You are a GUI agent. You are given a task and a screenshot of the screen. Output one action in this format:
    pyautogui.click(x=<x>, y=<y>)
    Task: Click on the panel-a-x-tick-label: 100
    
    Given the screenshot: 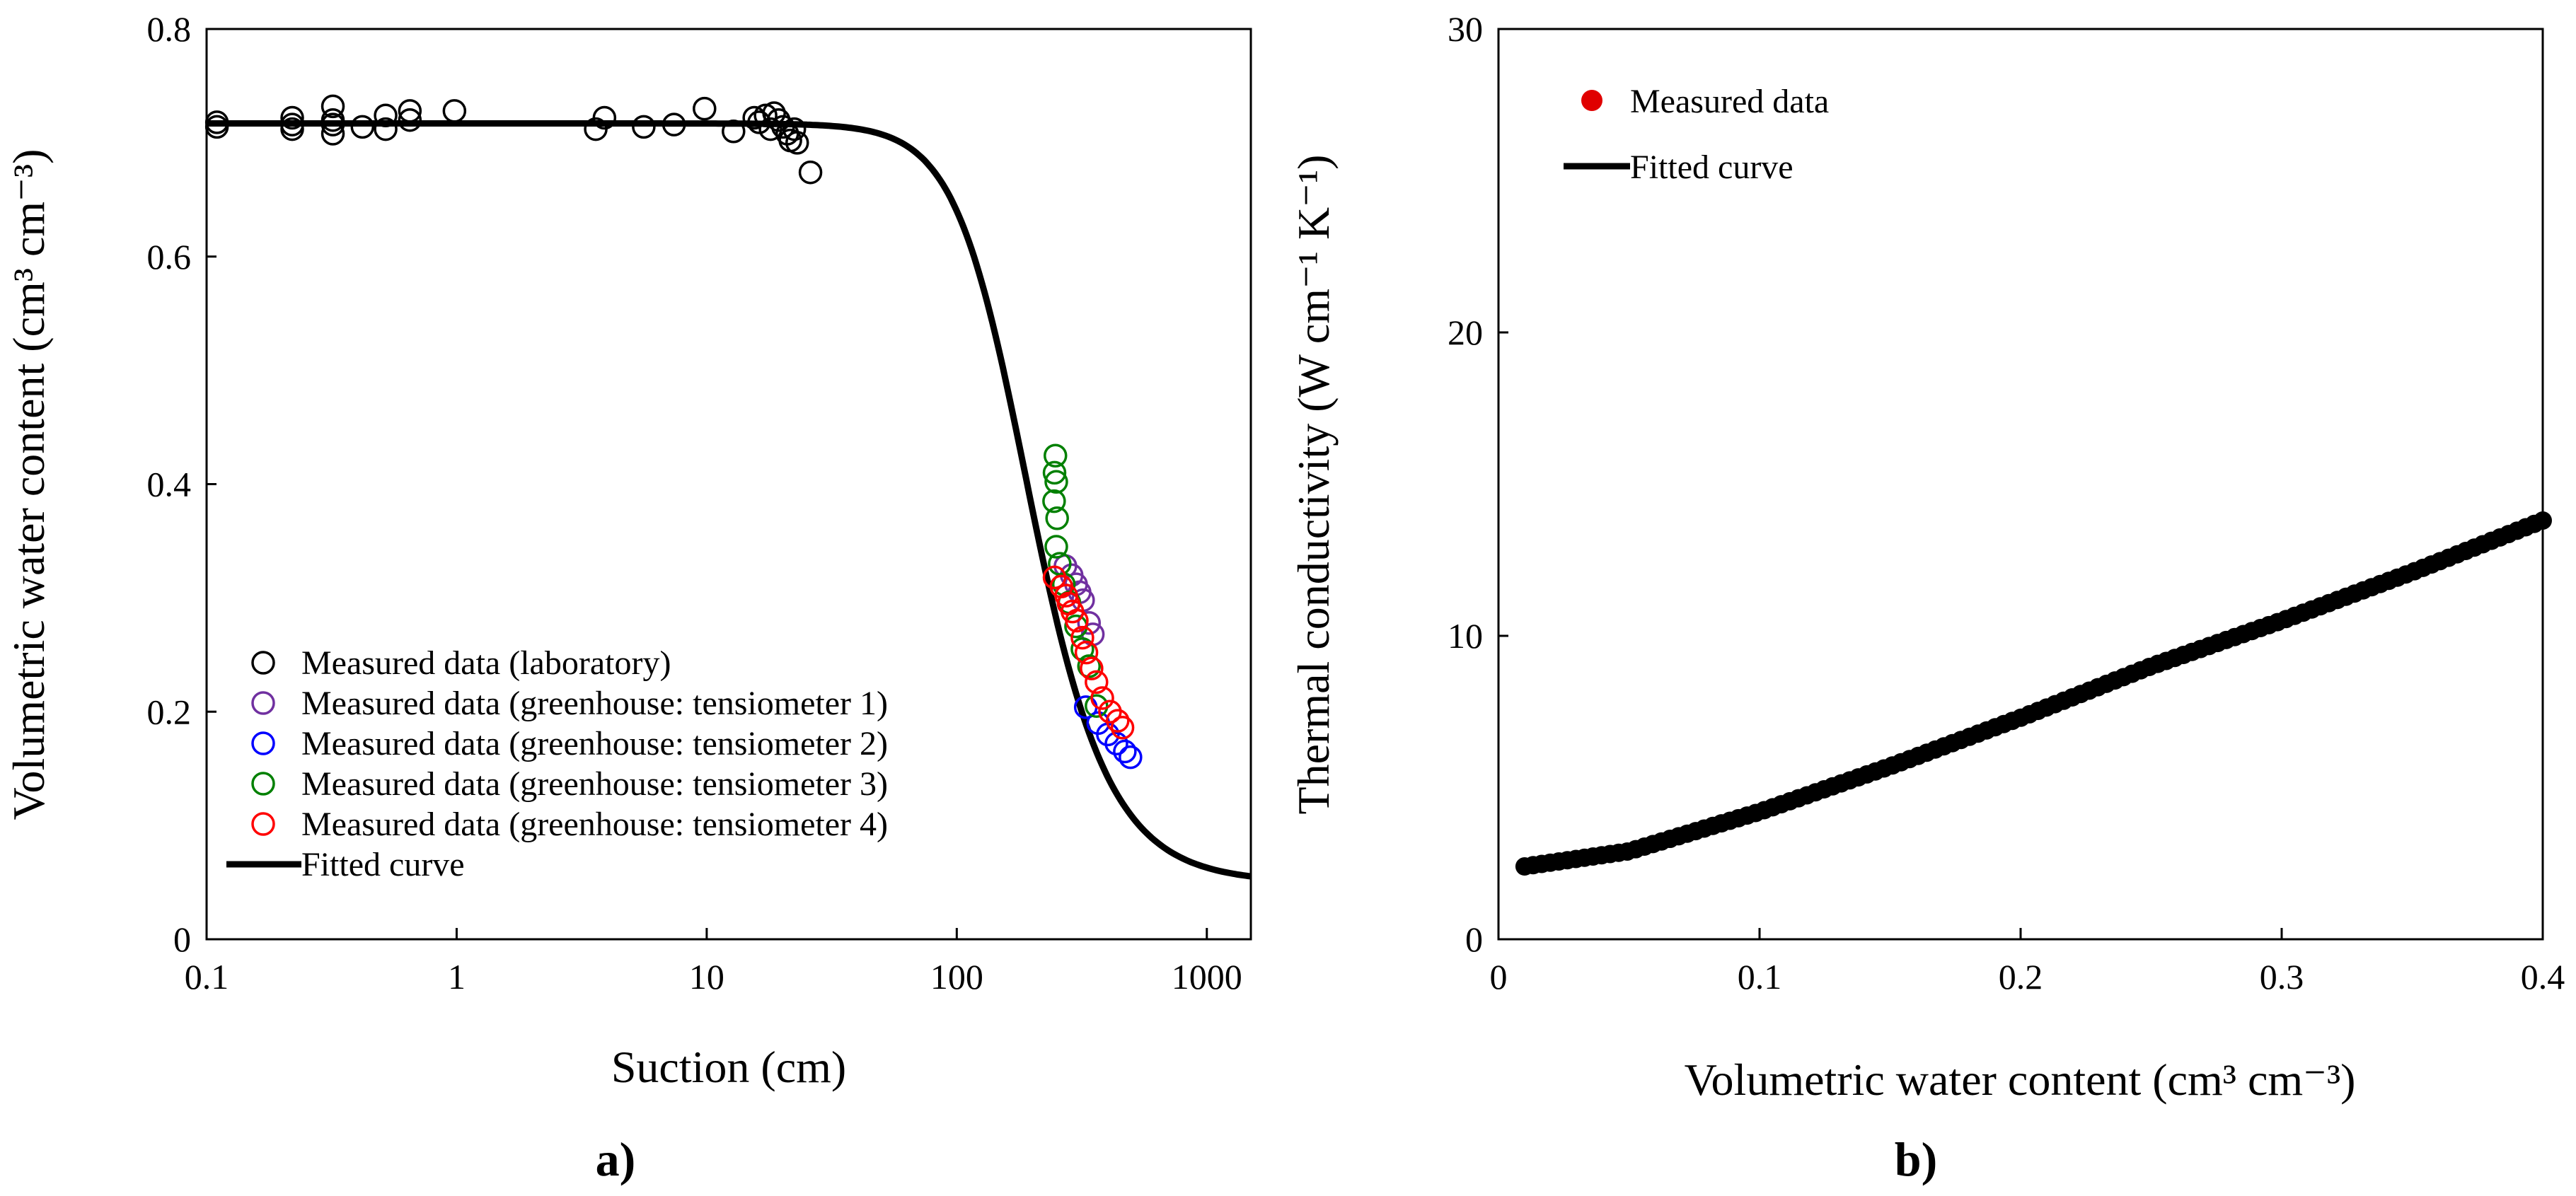 What is the action you would take?
    pyautogui.click(x=956, y=977)
    